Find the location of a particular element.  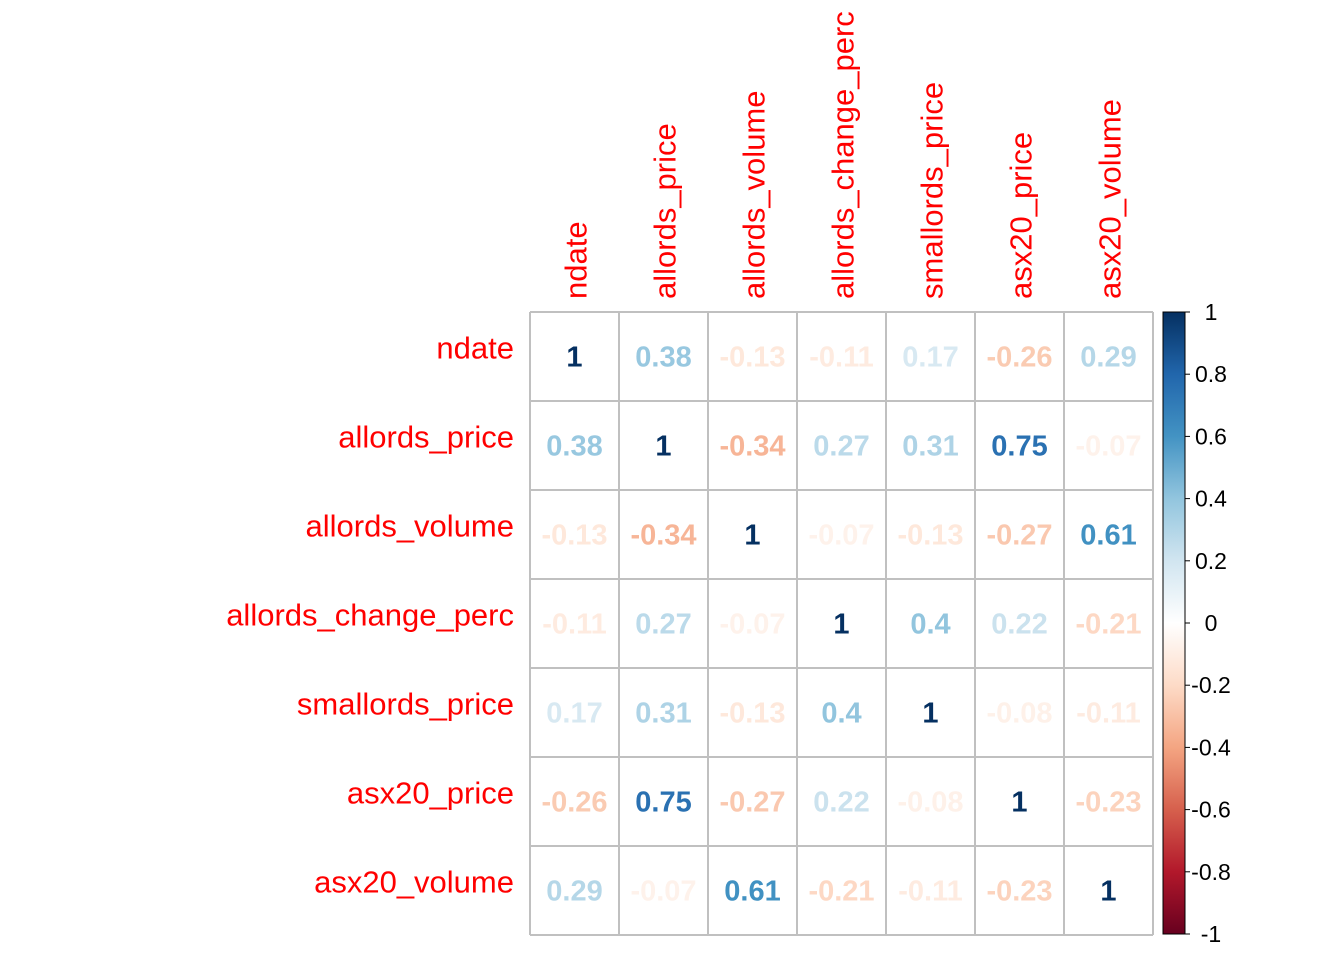

column-label: allords_change_perc is located at coordinates (843, 155).